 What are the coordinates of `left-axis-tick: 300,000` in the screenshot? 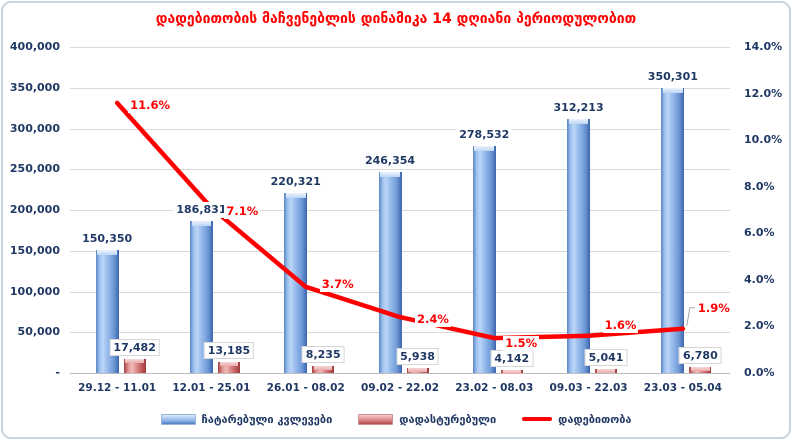 It's located at (34, 128).